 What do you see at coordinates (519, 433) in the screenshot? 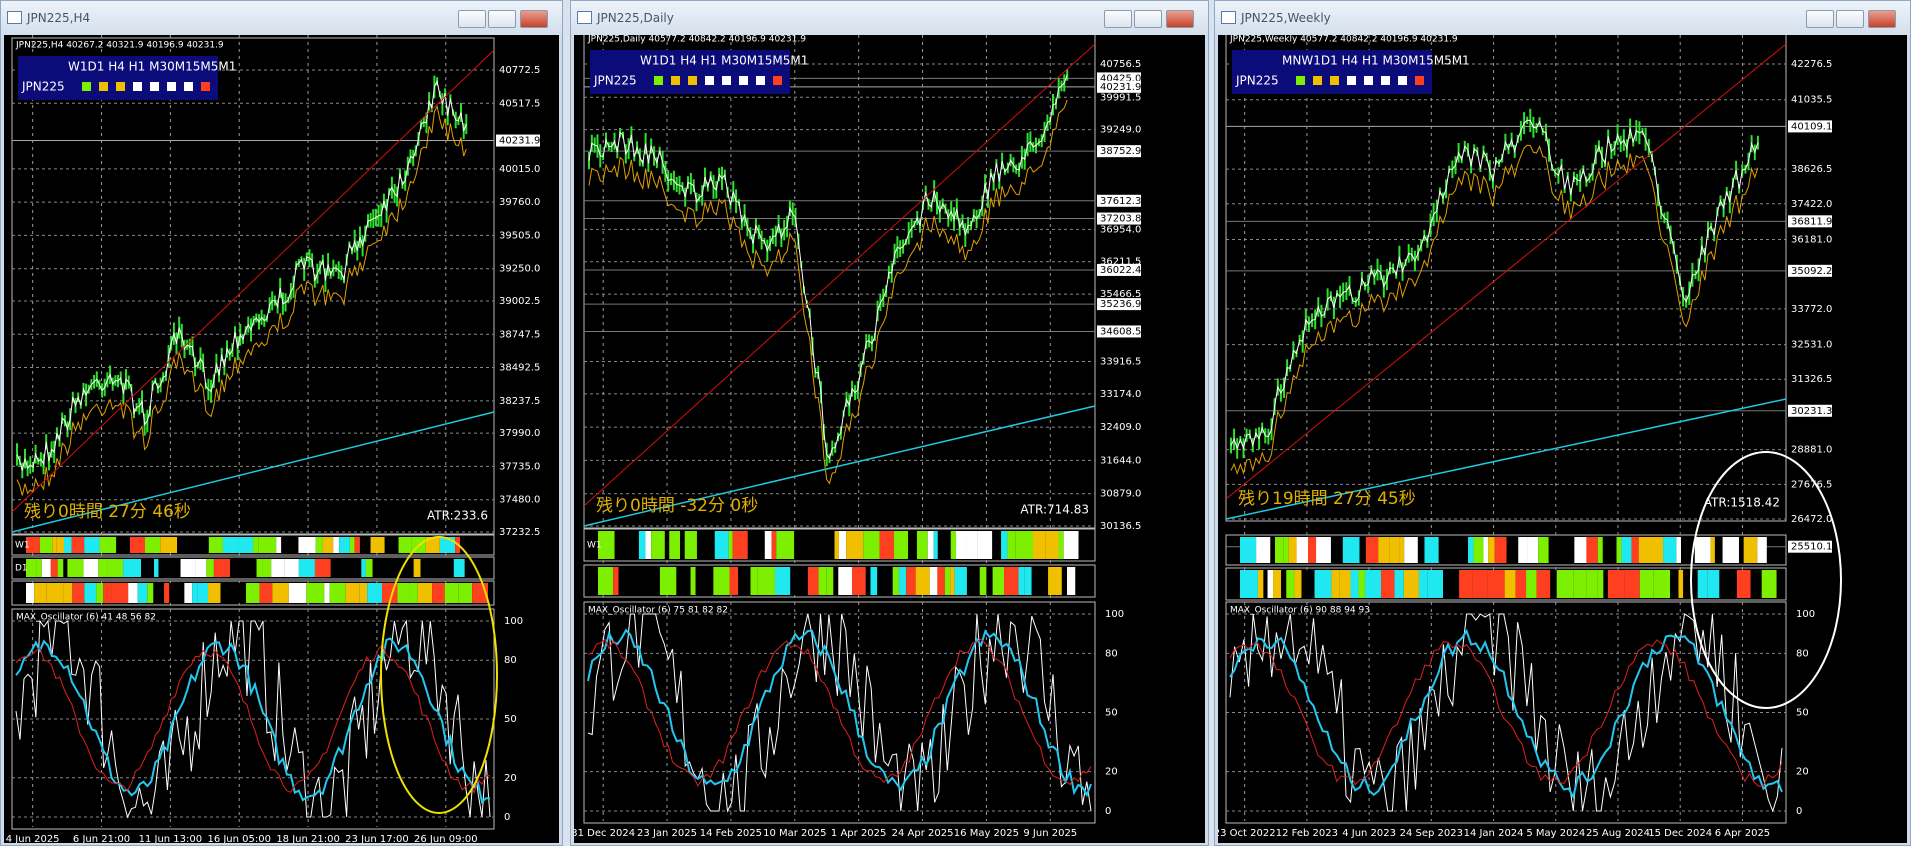
I see `price-label: 37990.0` at bounding box center [519, 433].